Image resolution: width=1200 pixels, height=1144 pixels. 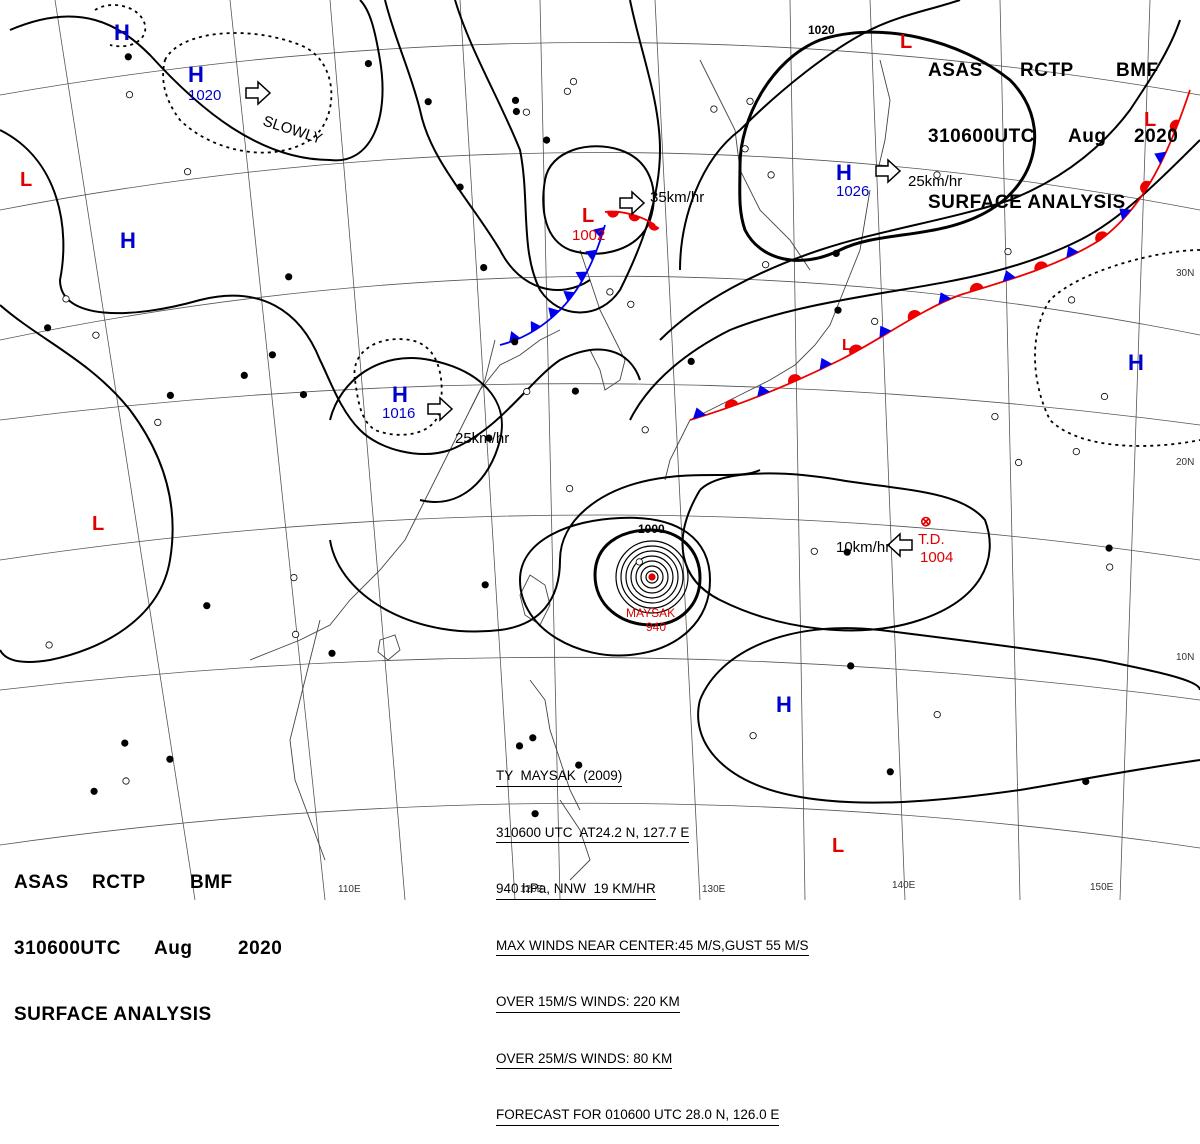 What do you see at coordinates (981, 136) in the screenshot?
I see `header-time: 310600UTC` at bounding box center [981, 136].